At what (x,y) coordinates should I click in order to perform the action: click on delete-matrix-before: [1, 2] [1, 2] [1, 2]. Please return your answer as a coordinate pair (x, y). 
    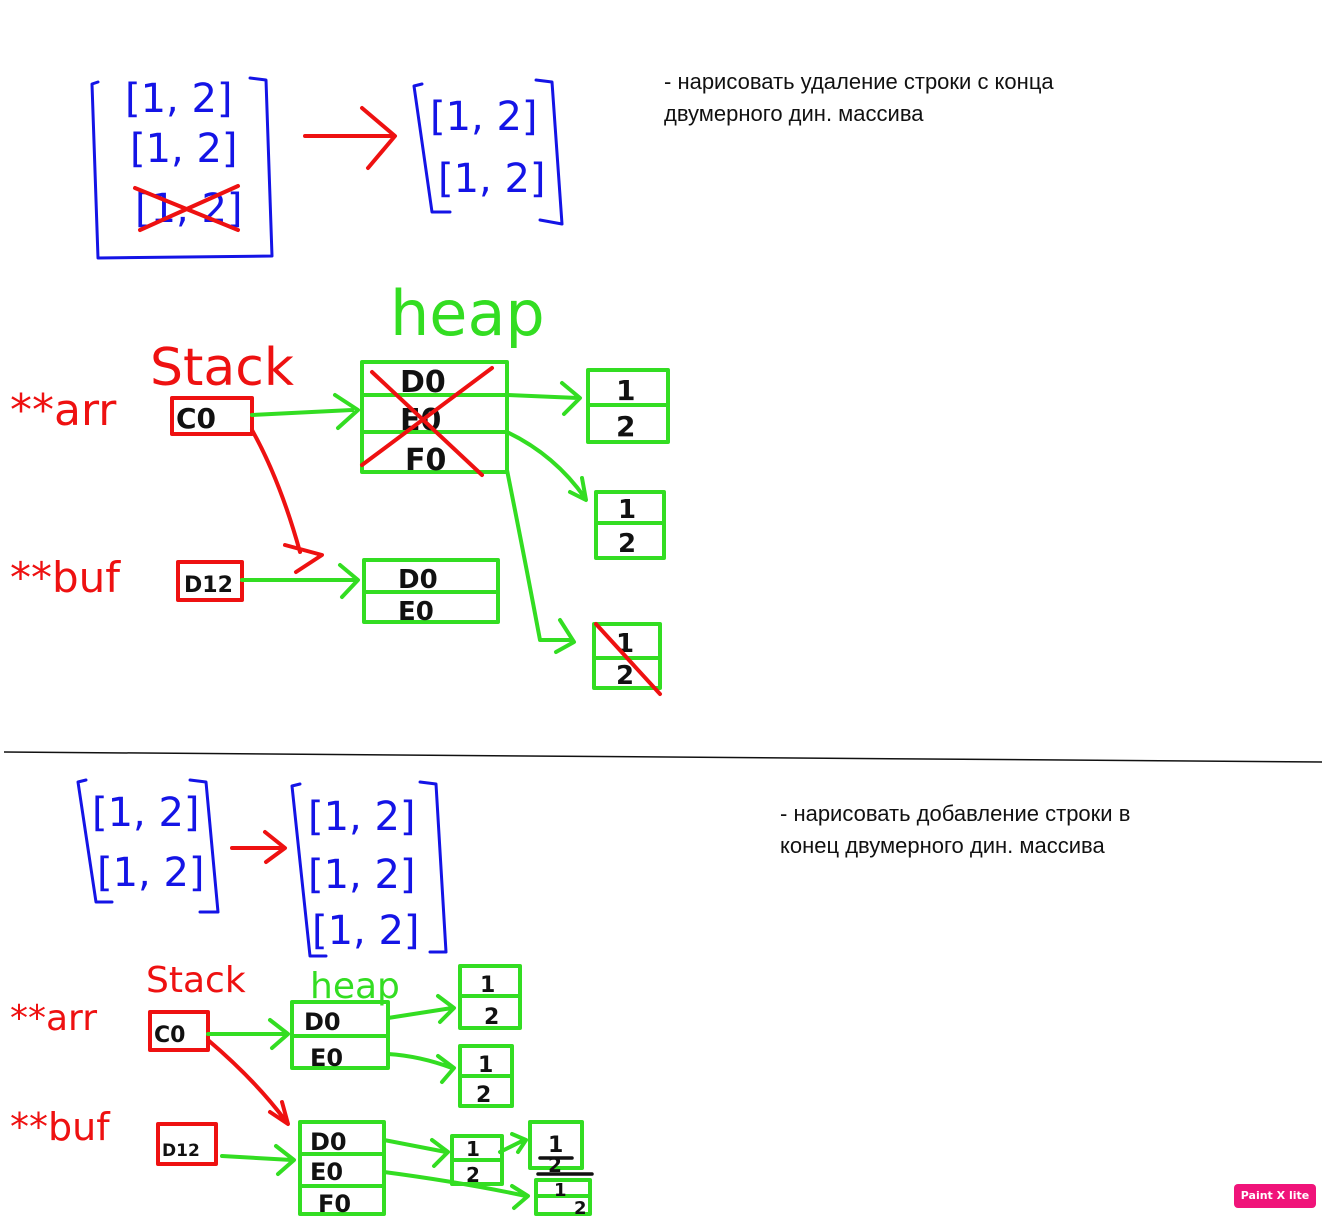
    Looking at the image, I should click on (182, 168).